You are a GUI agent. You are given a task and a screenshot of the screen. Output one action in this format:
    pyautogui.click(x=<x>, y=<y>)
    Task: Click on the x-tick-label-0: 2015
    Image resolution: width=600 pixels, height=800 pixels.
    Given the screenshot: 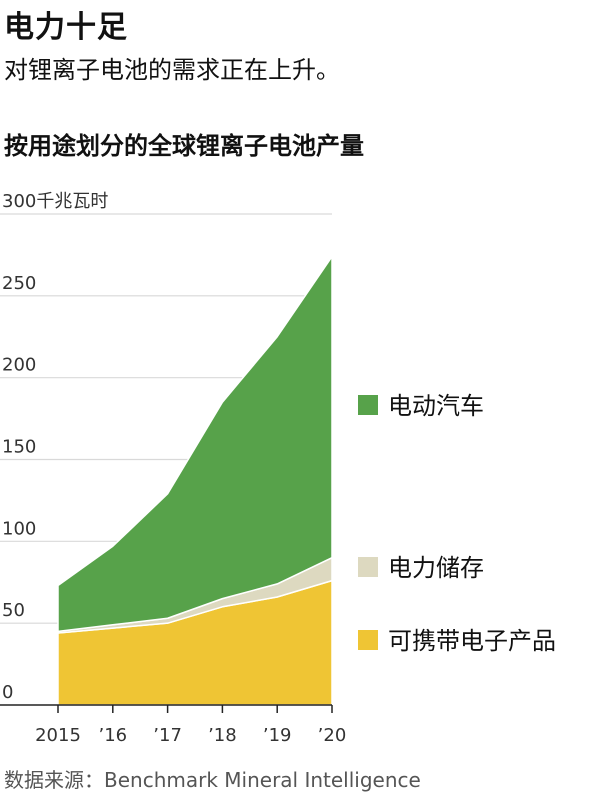 What is the action you would take?
    pyautogui.click(x=58, y=735)
    